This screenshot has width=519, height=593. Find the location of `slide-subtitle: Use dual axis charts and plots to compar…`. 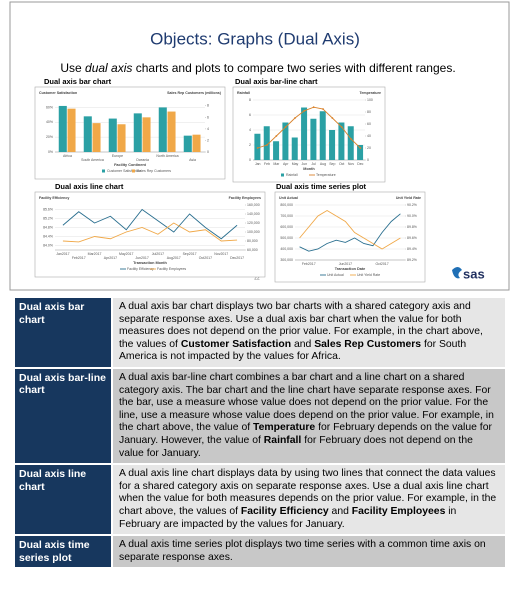

slide-subtitle: Use dual axis charts and plots to compar… is located at coordinates (257, 68).